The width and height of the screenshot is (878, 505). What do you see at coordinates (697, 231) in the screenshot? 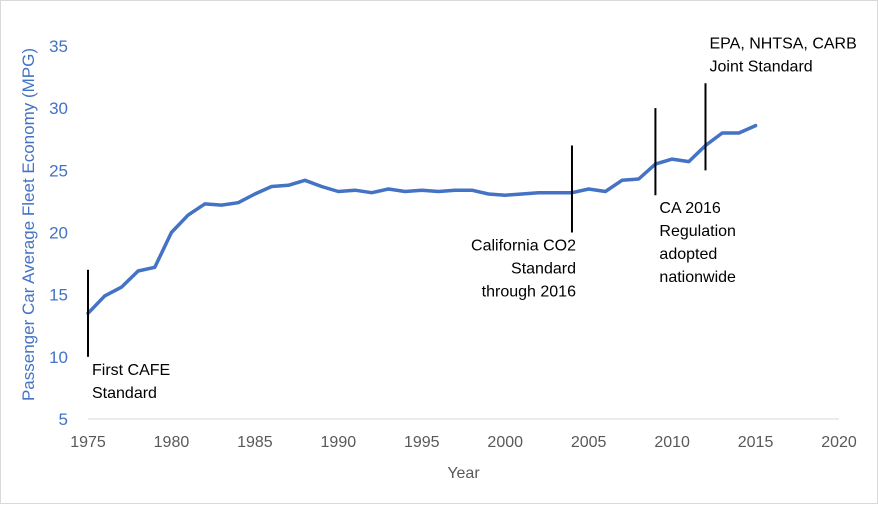
I see `annotation-label: Regulation` at bounding box center [697, 231].